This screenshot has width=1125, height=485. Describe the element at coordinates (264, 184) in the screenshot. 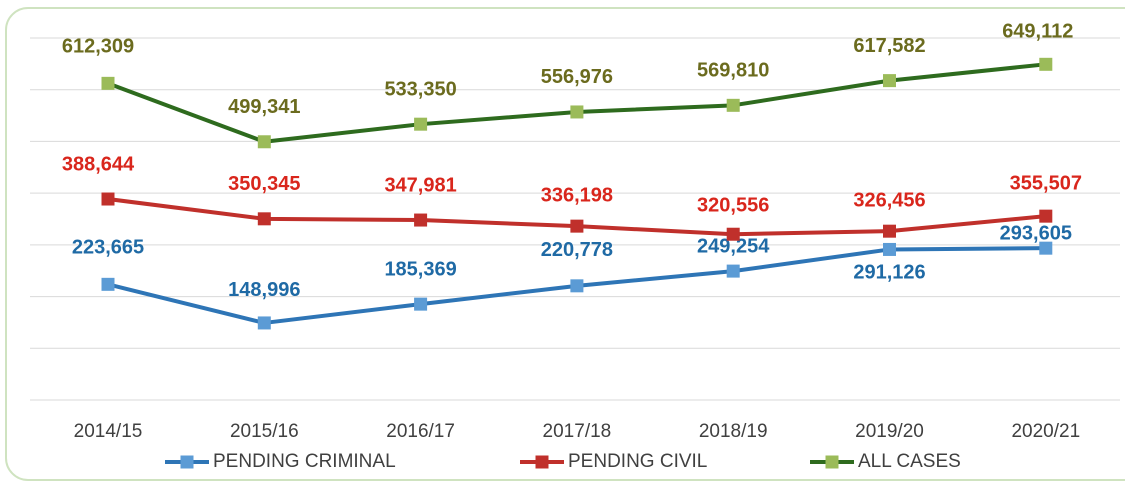

I see `value-label: 350,345` at that location.